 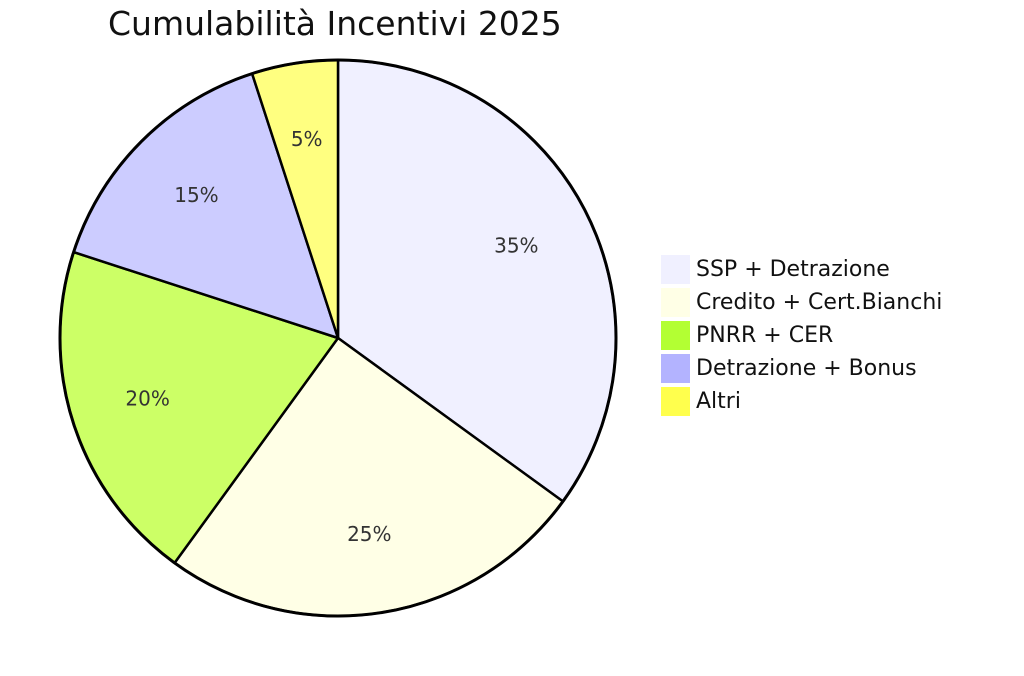 I want to click on legend-label: PNRR + CER, so click(x=765, y=335).